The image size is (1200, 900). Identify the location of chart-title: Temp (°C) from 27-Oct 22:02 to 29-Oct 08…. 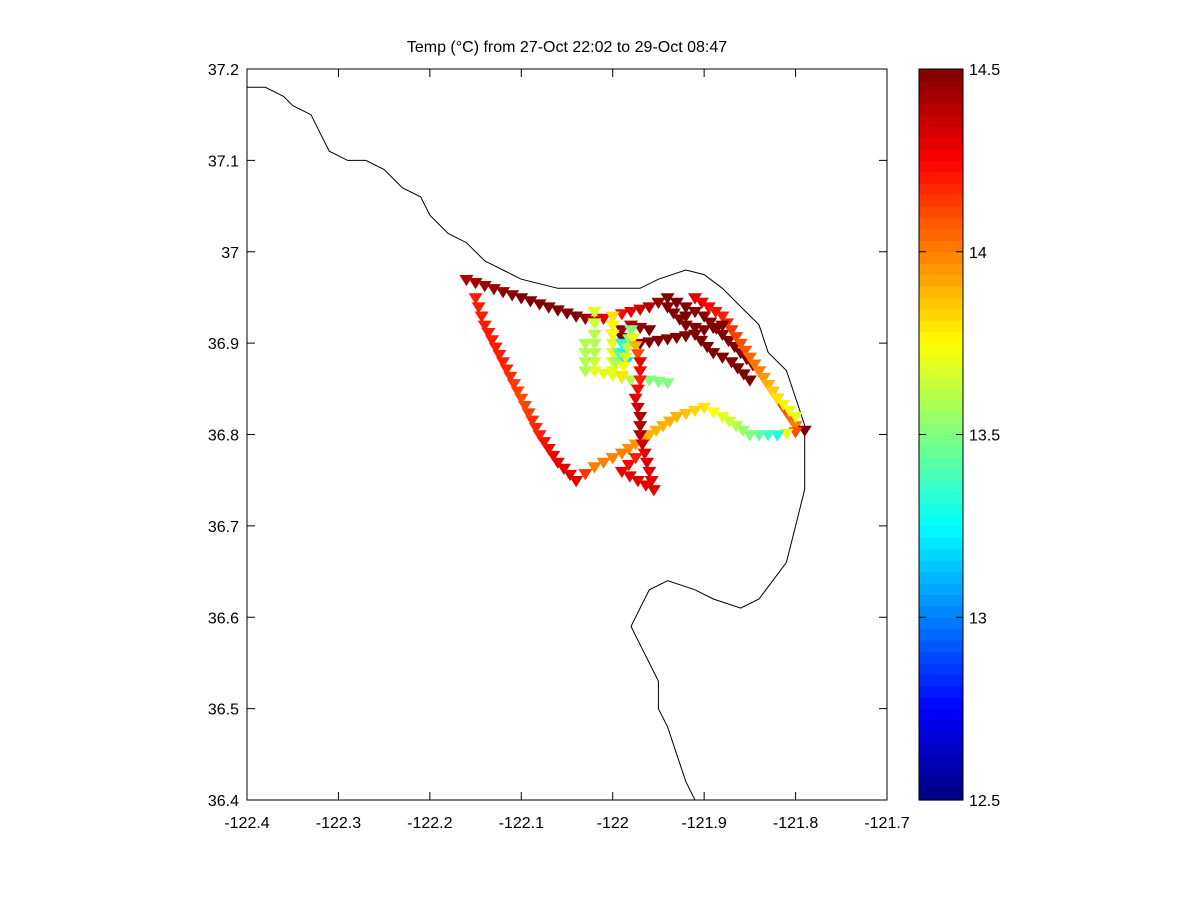
(567, 47).